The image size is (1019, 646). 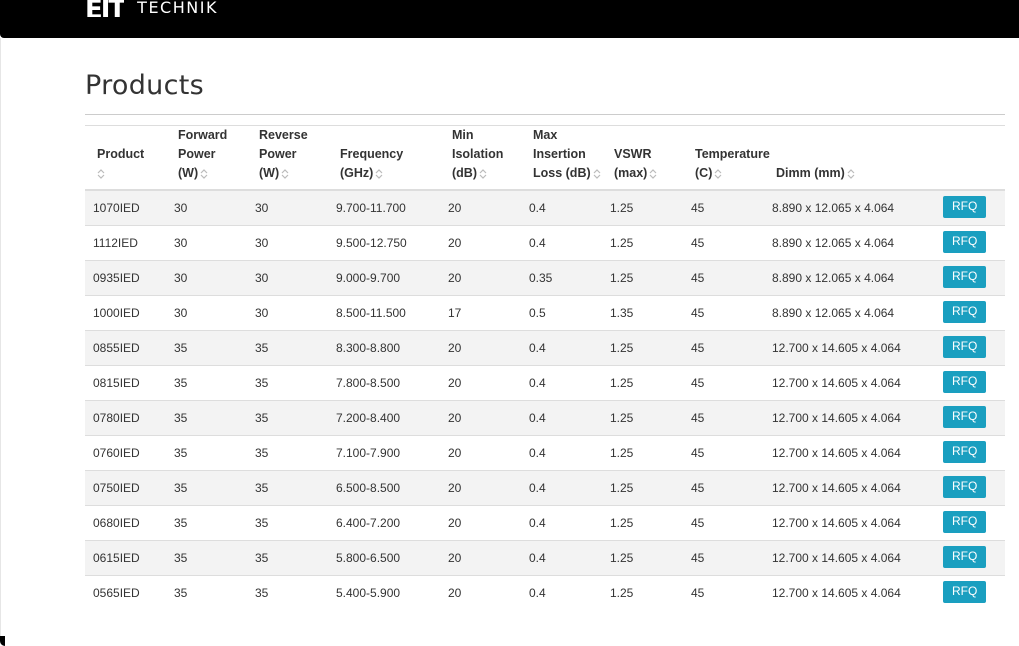 What do you see at coordinates (970, 158) in the screenshot?
I see `column-header-action` at bounding box center [970, 158].